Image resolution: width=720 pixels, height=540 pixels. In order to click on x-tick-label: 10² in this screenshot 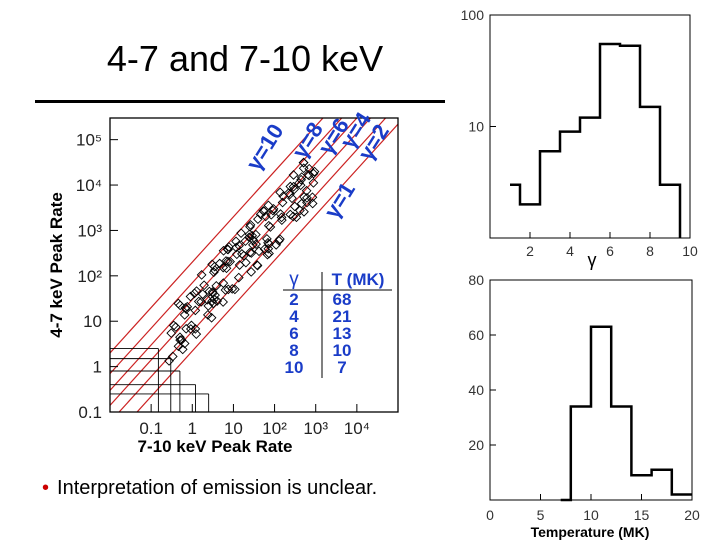, I will do `click(274, 428)`.